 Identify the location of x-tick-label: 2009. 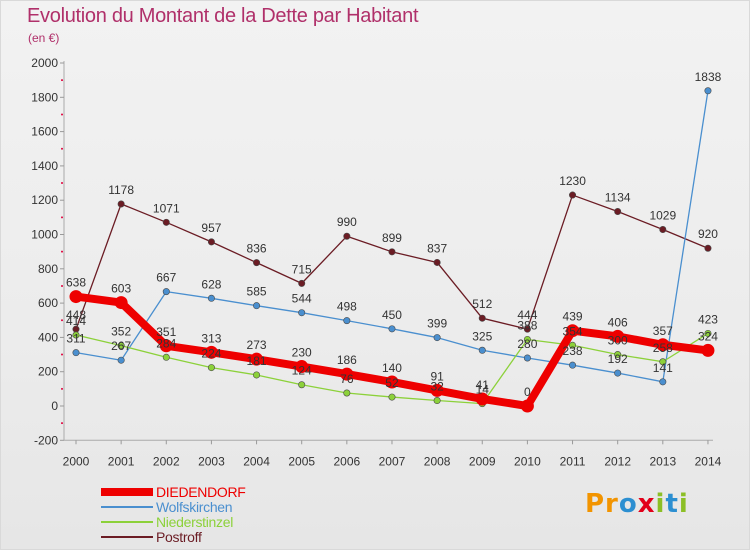
(482, 461).